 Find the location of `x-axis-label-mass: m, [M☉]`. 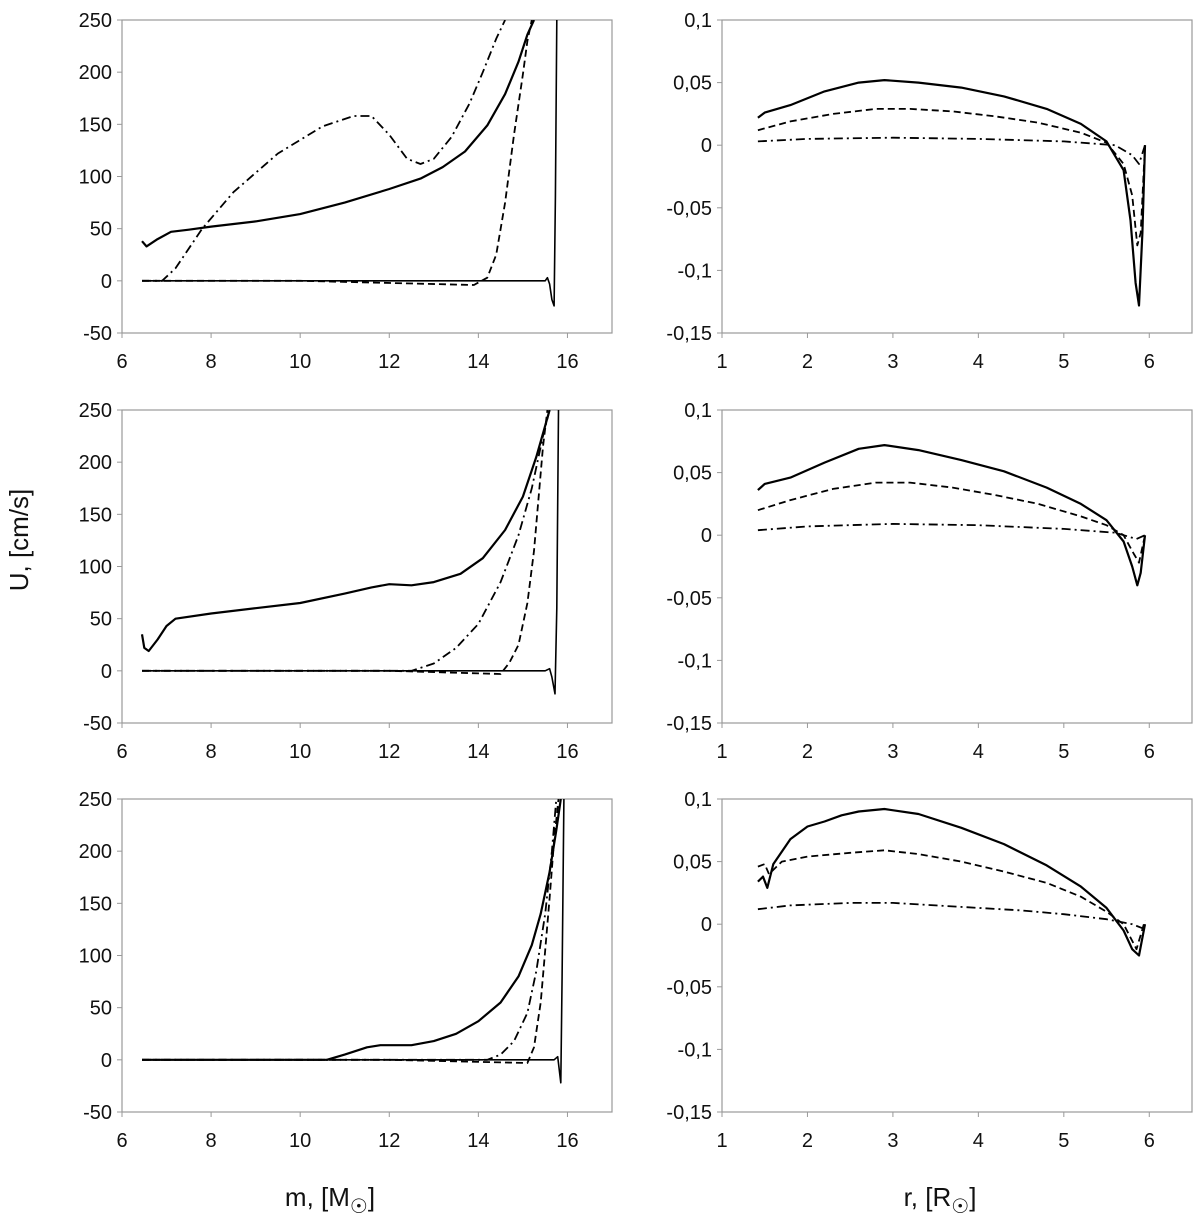

x-axis-label-mass: m, [M☉] is located at coordinates (330, 1200).